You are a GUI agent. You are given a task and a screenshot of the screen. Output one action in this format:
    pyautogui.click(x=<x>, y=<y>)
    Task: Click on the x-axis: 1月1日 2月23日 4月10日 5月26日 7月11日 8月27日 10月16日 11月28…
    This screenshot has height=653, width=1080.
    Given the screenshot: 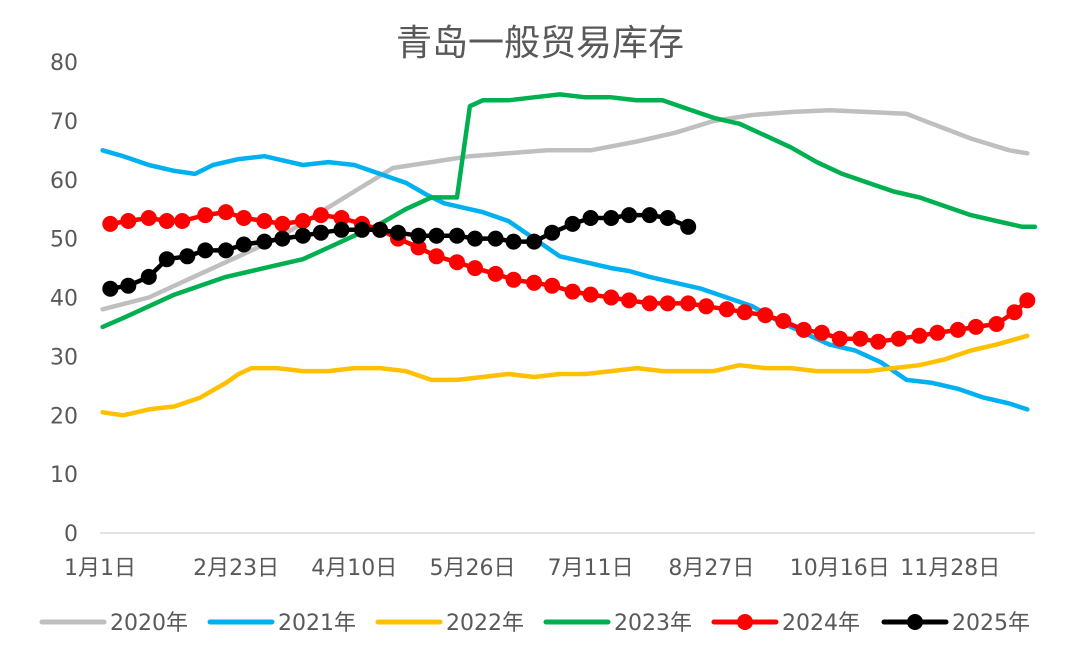 What is the action you would take?
    pyautogui.click(x=549, y=556)
    